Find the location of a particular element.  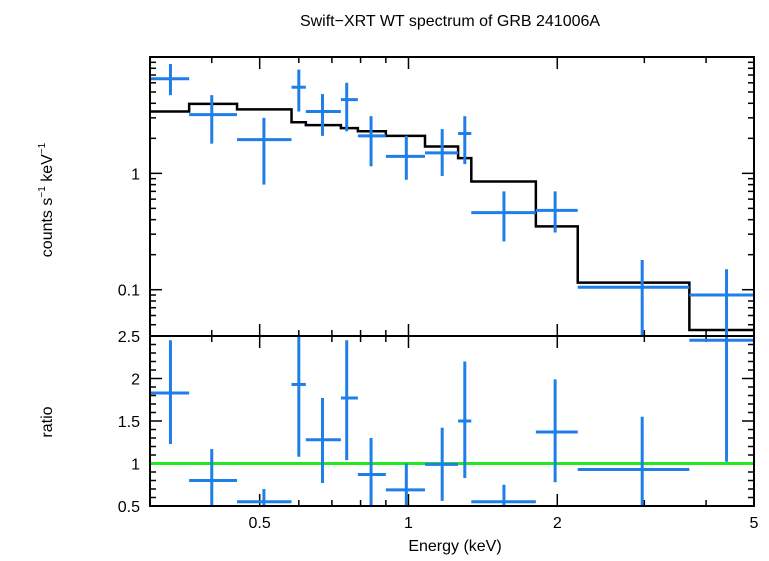

y-axis-label-mid: keV is located at coordinates (47, 170).